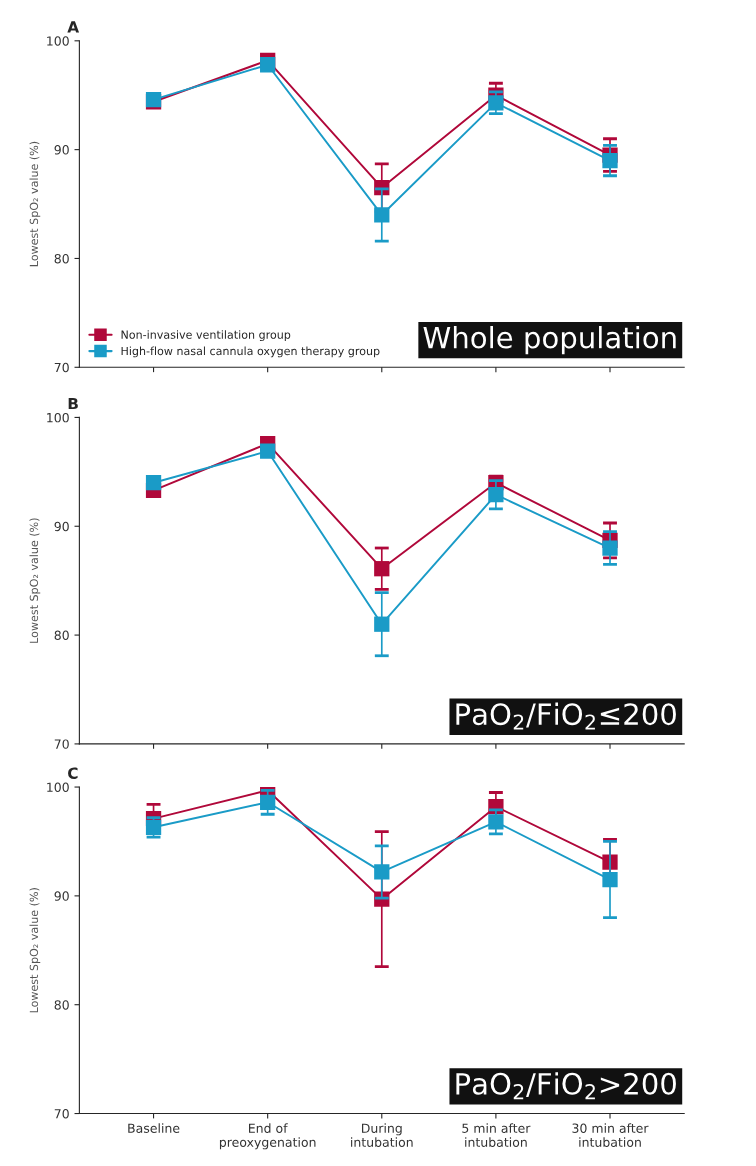 The image size is (756, 1166). What do you see at coordinates (73, 403) in the screenshot?
I see `chart-title: B` at bounding box center [73, 403].